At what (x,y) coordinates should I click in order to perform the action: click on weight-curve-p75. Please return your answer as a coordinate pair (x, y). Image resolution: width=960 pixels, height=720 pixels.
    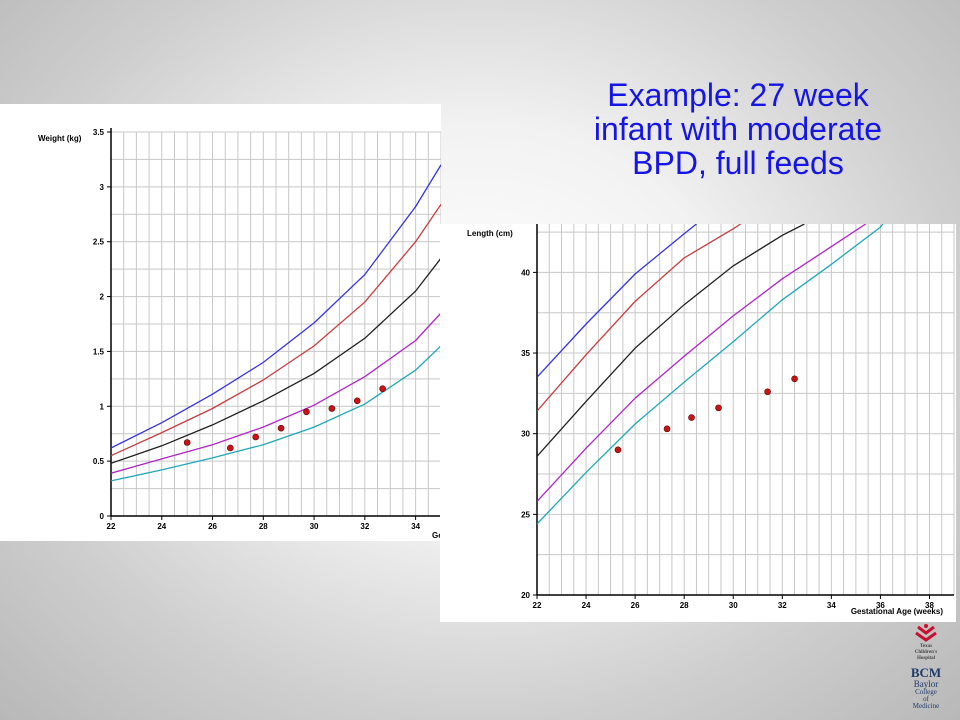
    Looking at the image, I should click on (276, 330).